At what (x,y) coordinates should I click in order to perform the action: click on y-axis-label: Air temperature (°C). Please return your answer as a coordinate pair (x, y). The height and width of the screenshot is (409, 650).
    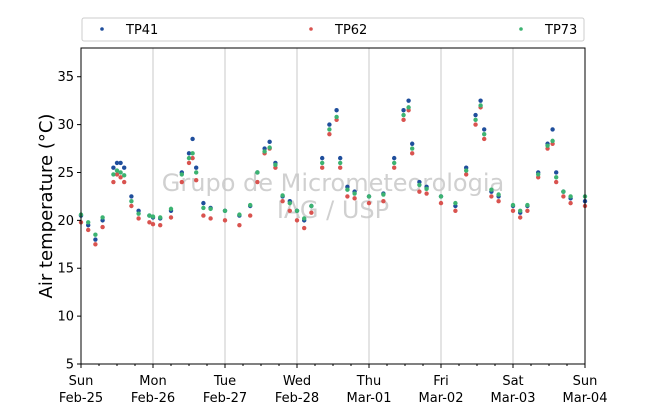
    Looking at the image, I should click on (46, 206).